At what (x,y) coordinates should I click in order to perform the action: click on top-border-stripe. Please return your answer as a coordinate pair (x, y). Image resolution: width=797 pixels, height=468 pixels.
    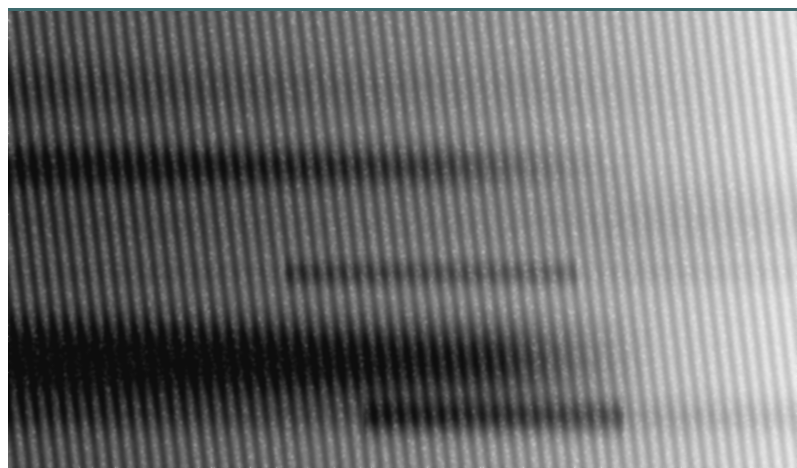
    Looking at the image, I should click on (402, 9).